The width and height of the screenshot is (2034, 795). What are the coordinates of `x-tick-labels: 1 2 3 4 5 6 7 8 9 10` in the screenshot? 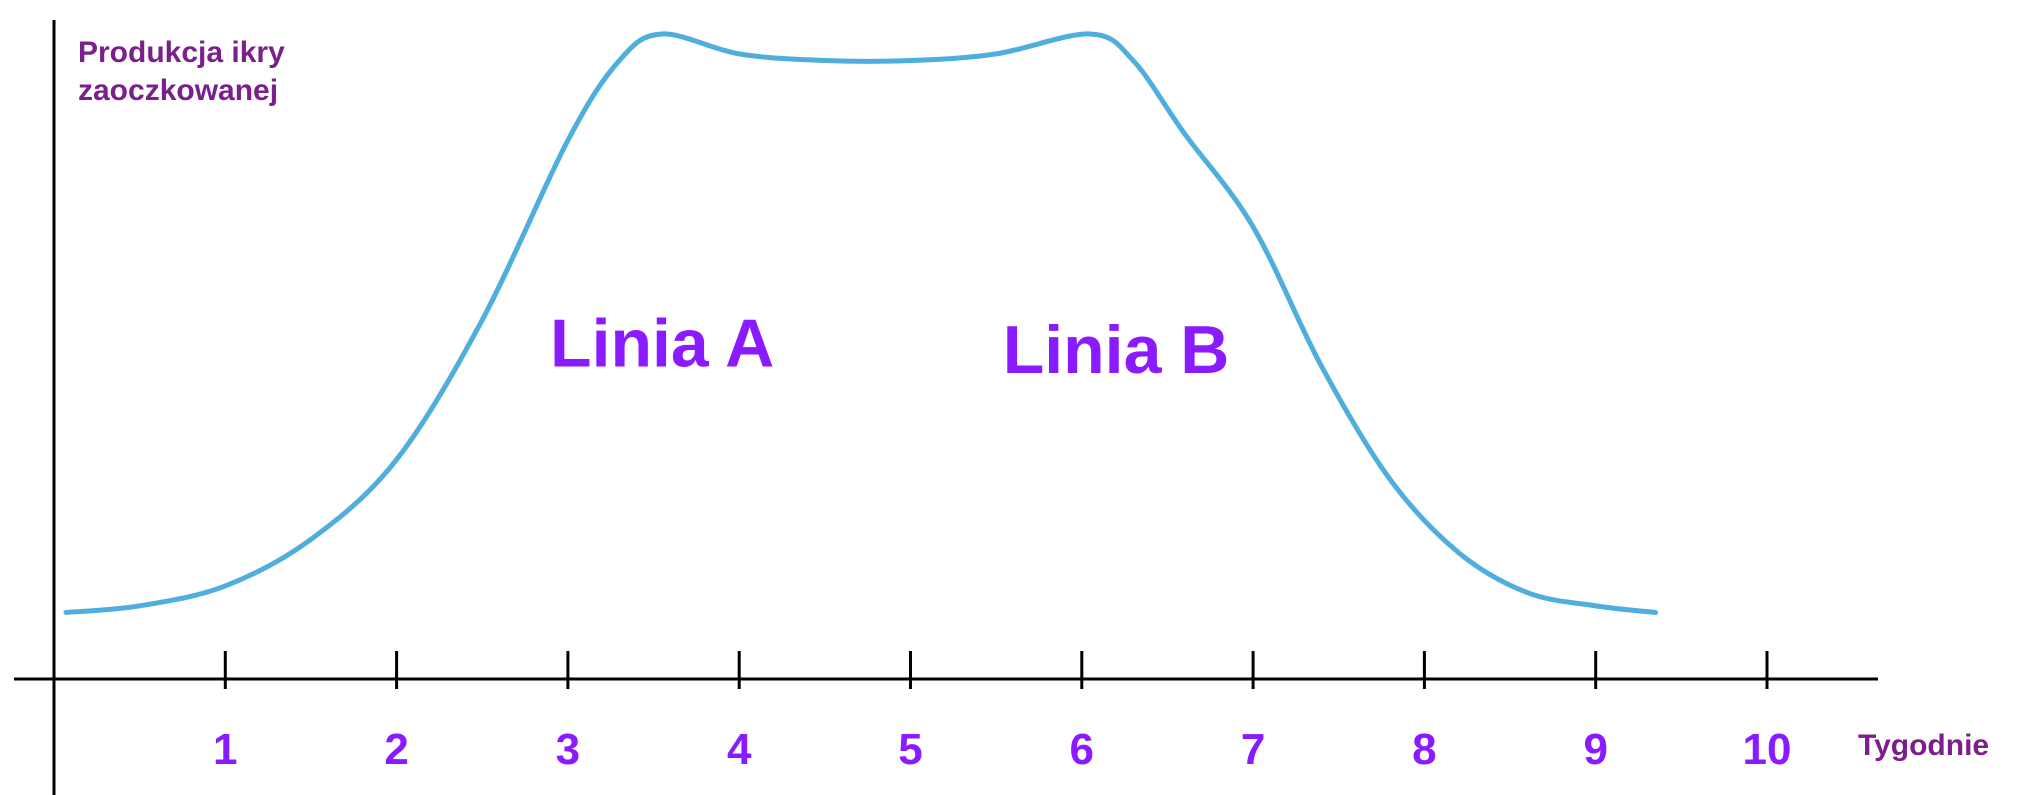 It's located at (1002, 749).